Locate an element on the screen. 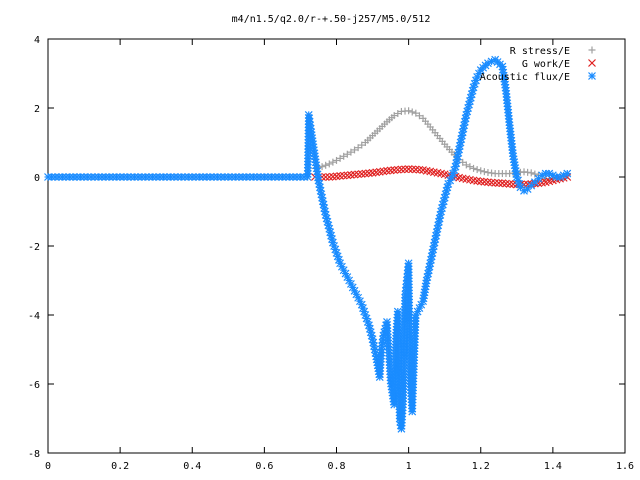 The width and height of the screenshot is (640, 480). x-tick-label: 1.4 is located at coordinates (553, 466).